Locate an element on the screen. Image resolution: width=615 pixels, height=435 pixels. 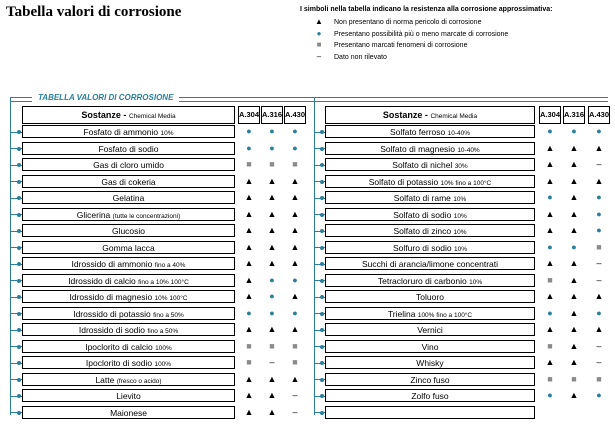
header-note: Chemical Media is located at coordinates (454, 116).